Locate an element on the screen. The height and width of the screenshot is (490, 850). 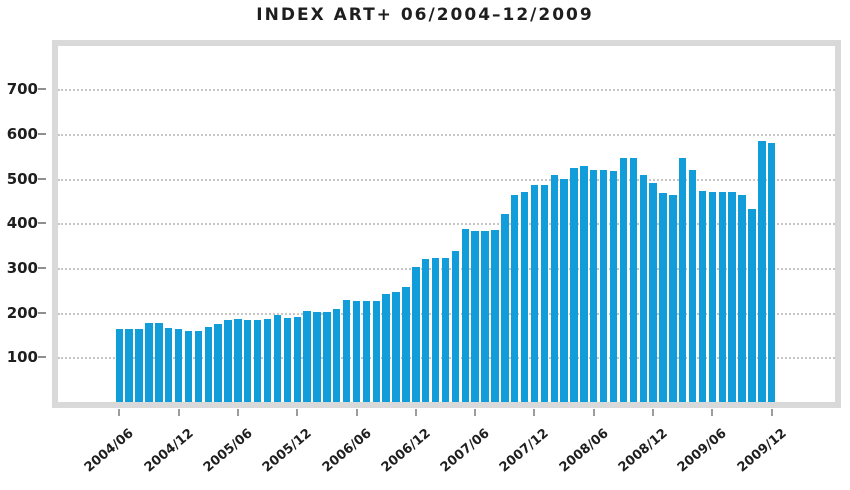
bar-2005/06 is located at coordinates (238, 360).